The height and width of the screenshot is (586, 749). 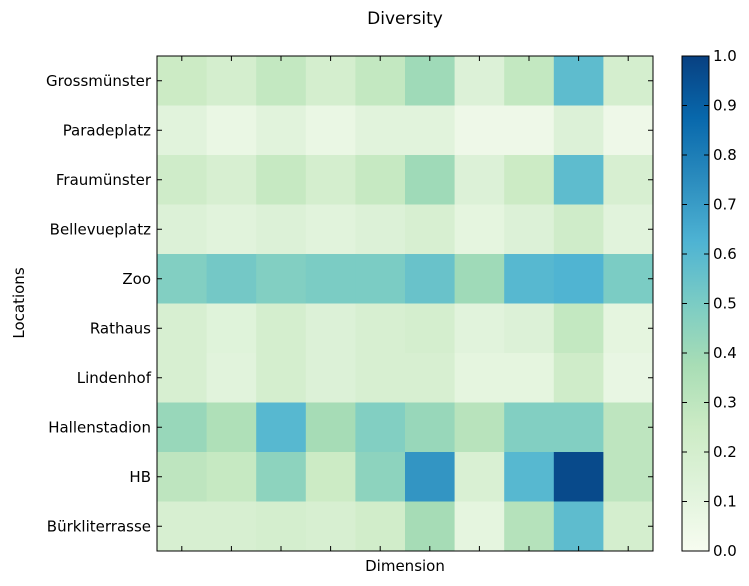 What do you see at coordinates (725, 551) in the screenshot?
I see `colorbar-tick-label: 0.0` at bounding box center [725, 551].